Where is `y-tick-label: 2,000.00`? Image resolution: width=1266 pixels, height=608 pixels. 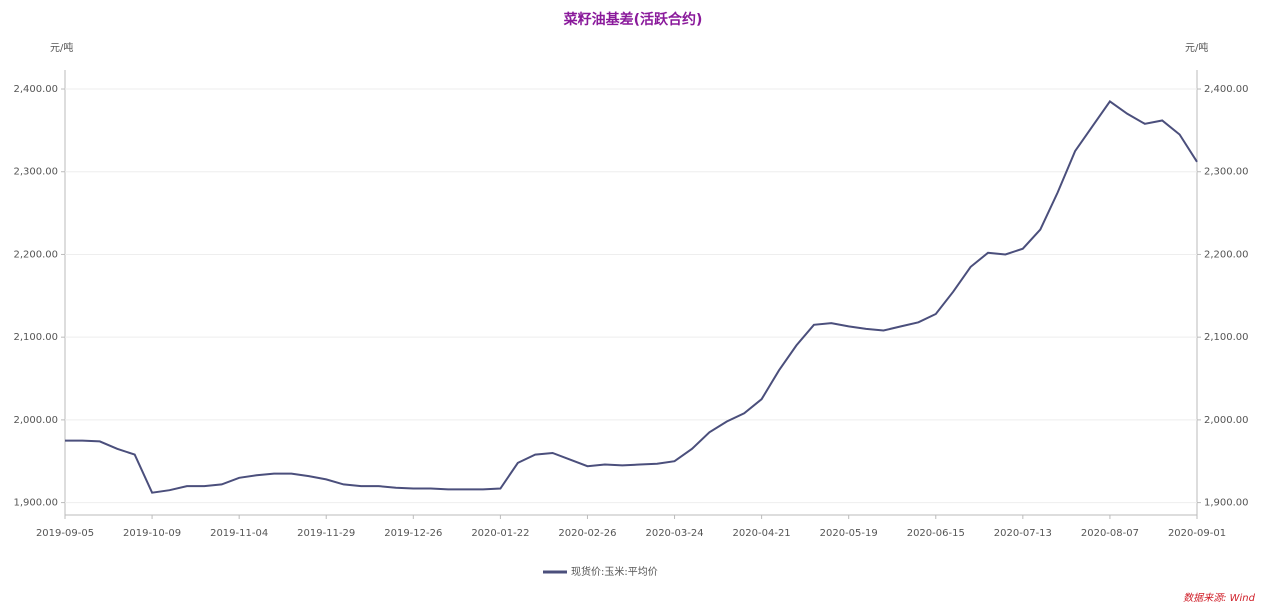 y-tick-label: 2,000.00 is located at coordinates (35, 420).